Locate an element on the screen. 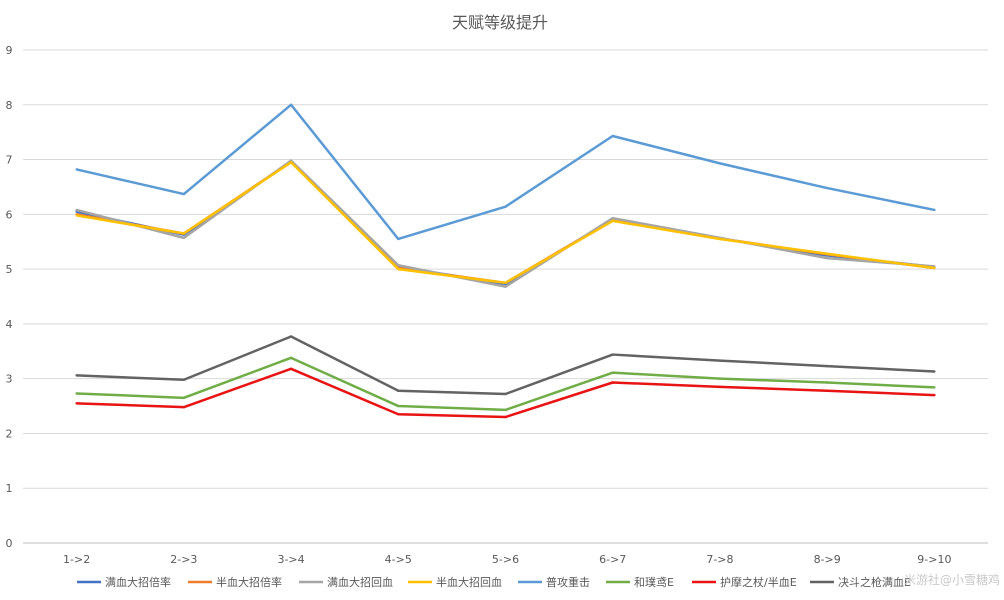 This screenshot has height=600, width=1004. legend-label: 满血大招倍率 is located at coordinates (138, 582).